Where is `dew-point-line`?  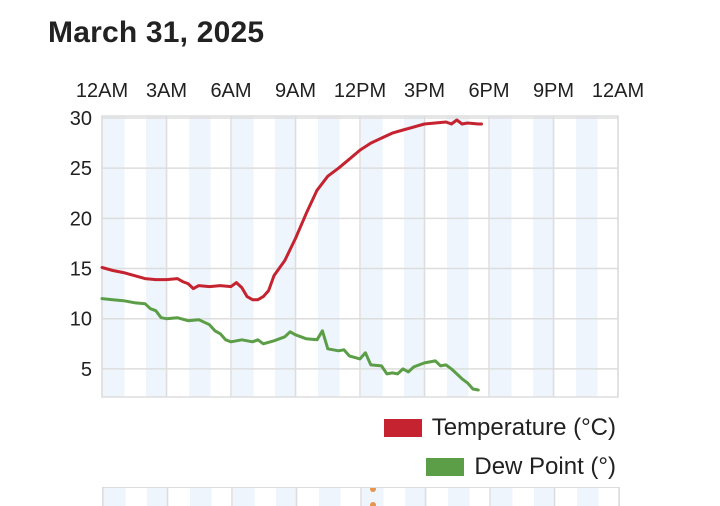
dew-point-line is located at coordinates (290, 344).